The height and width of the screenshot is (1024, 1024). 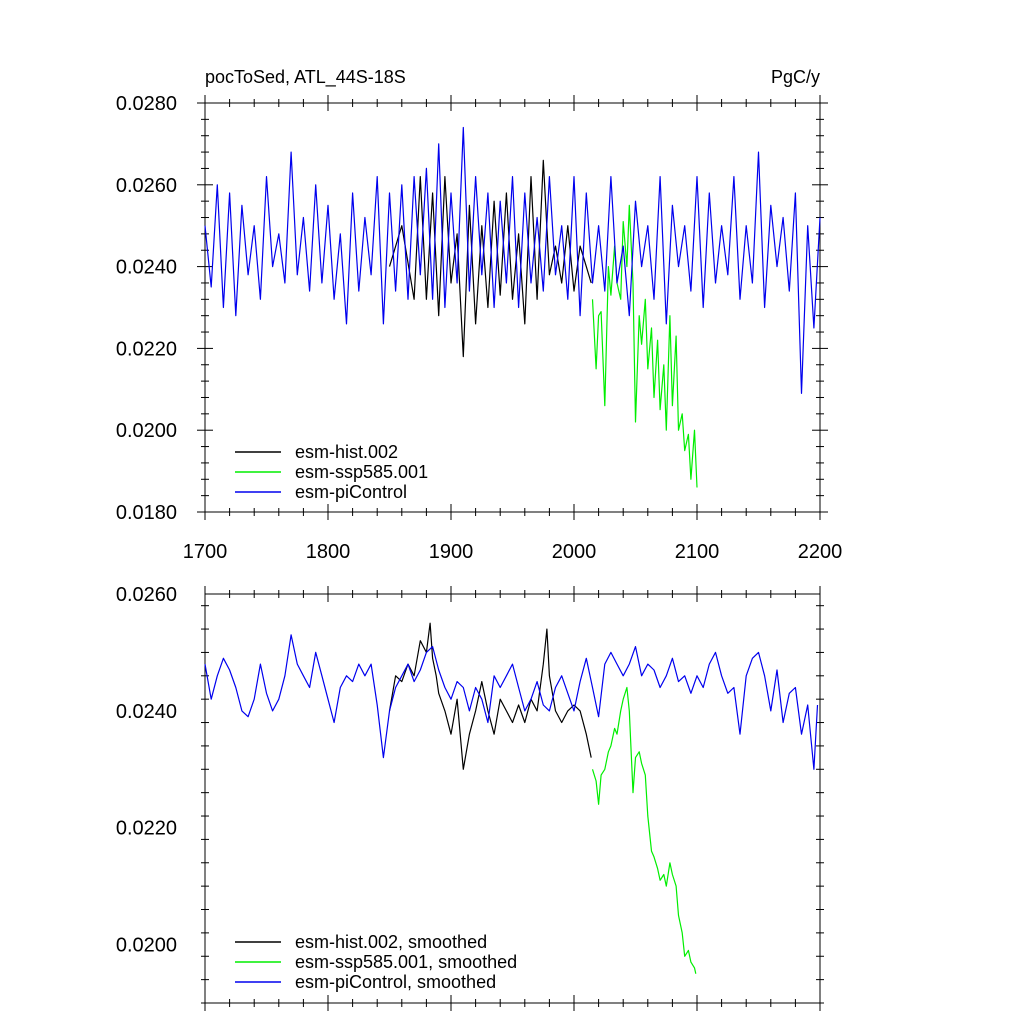 What do you see at coordinates (391, 942) in the screenshot?
I see `legend-label: esm-hist.002, smoothed` at bounding box center [391, 942].